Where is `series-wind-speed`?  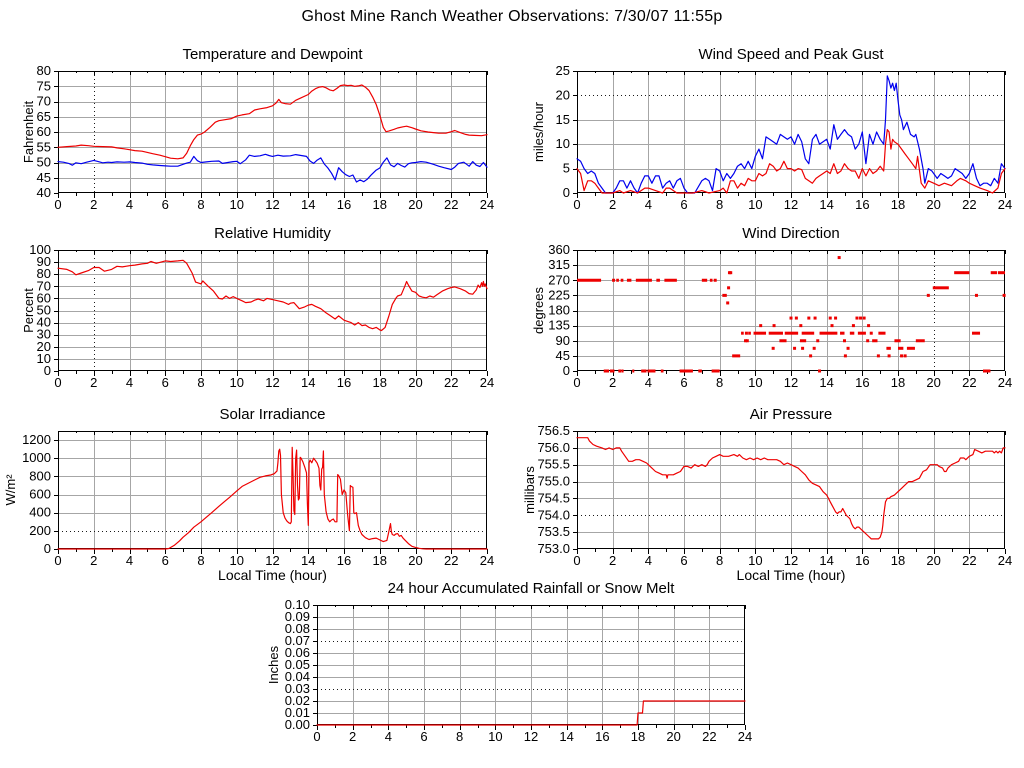 series-wind-speed is located at coordinates (791, 161).